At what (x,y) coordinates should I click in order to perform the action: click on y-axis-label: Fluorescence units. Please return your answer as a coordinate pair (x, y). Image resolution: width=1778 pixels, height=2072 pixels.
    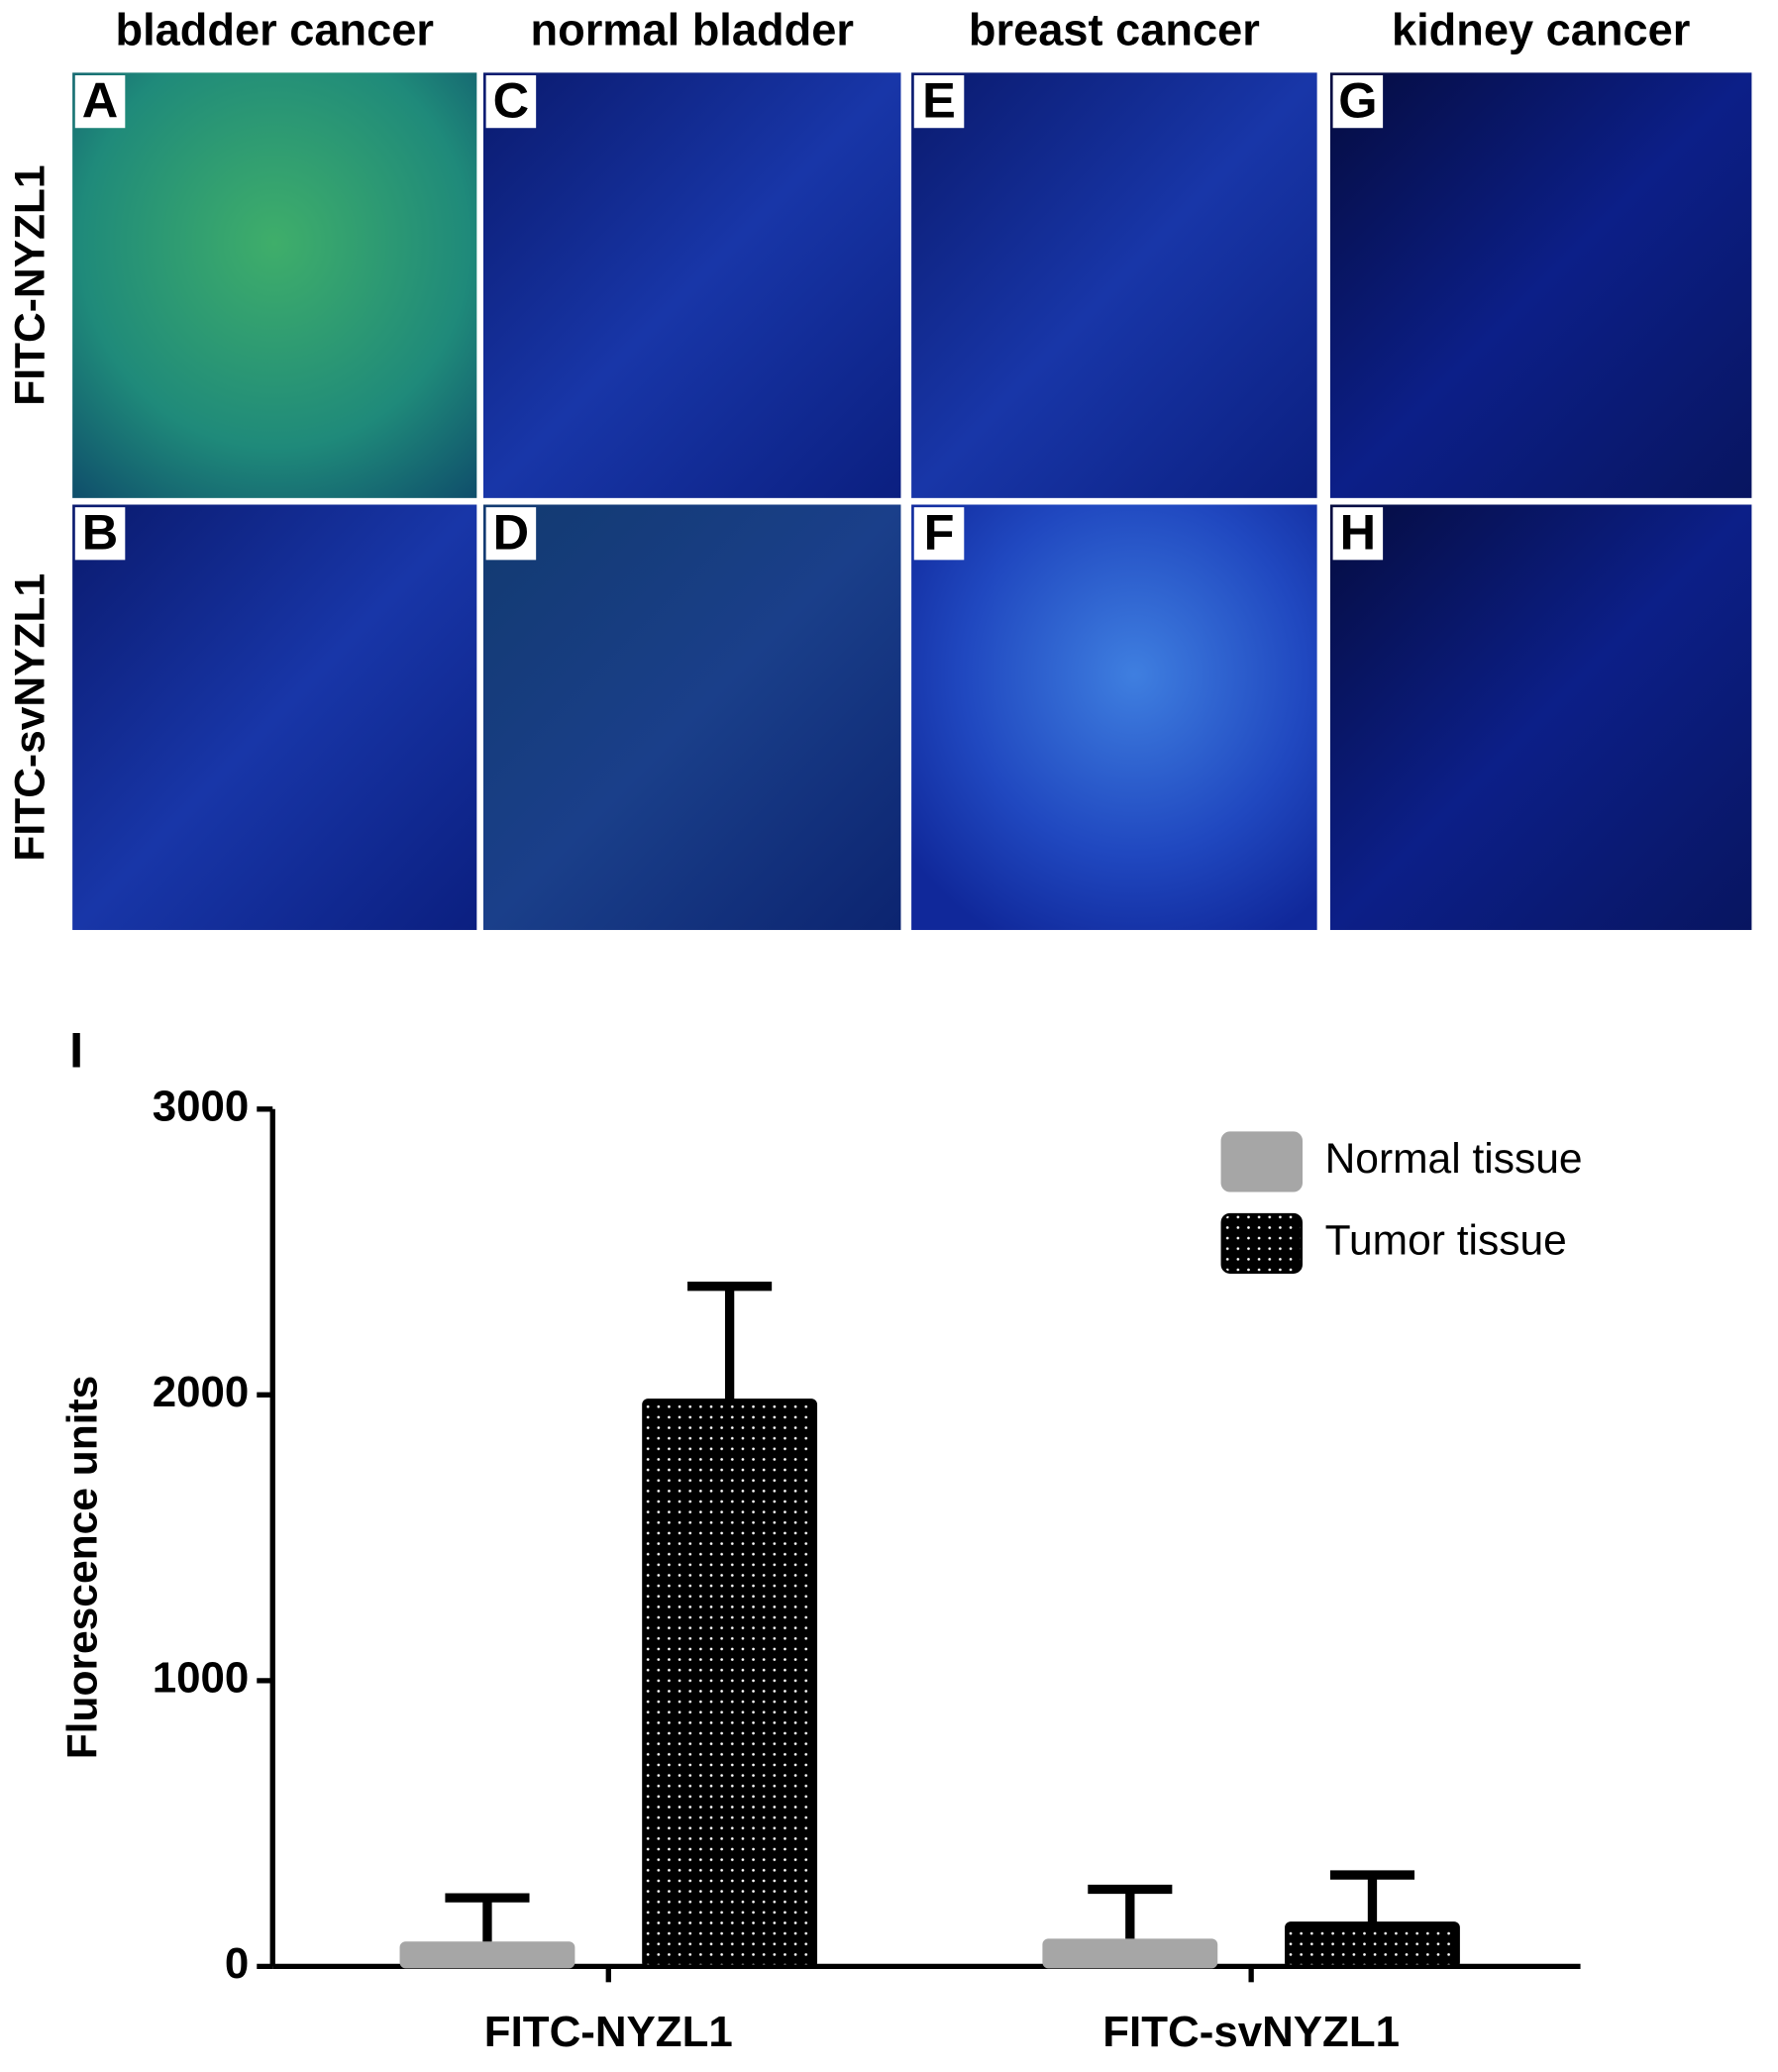
    Looking at the image, I should click on (83, 1568).